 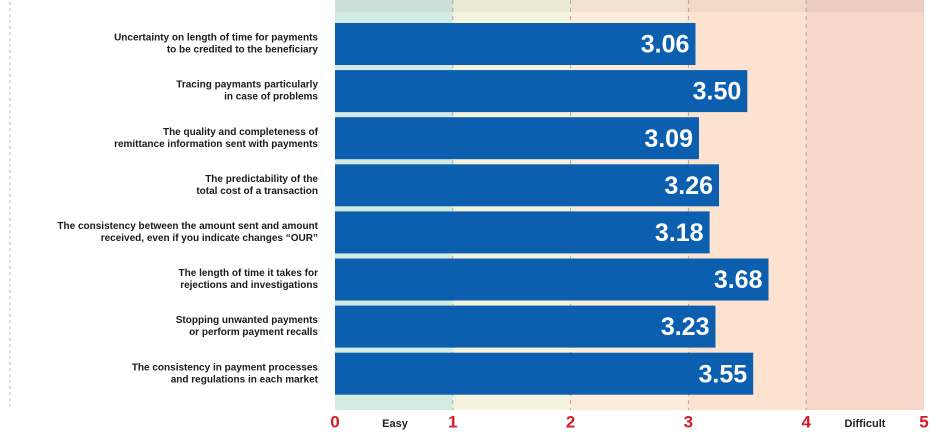 I want to click on category-label: total cost of a transaction, so click(x=257, y=191).